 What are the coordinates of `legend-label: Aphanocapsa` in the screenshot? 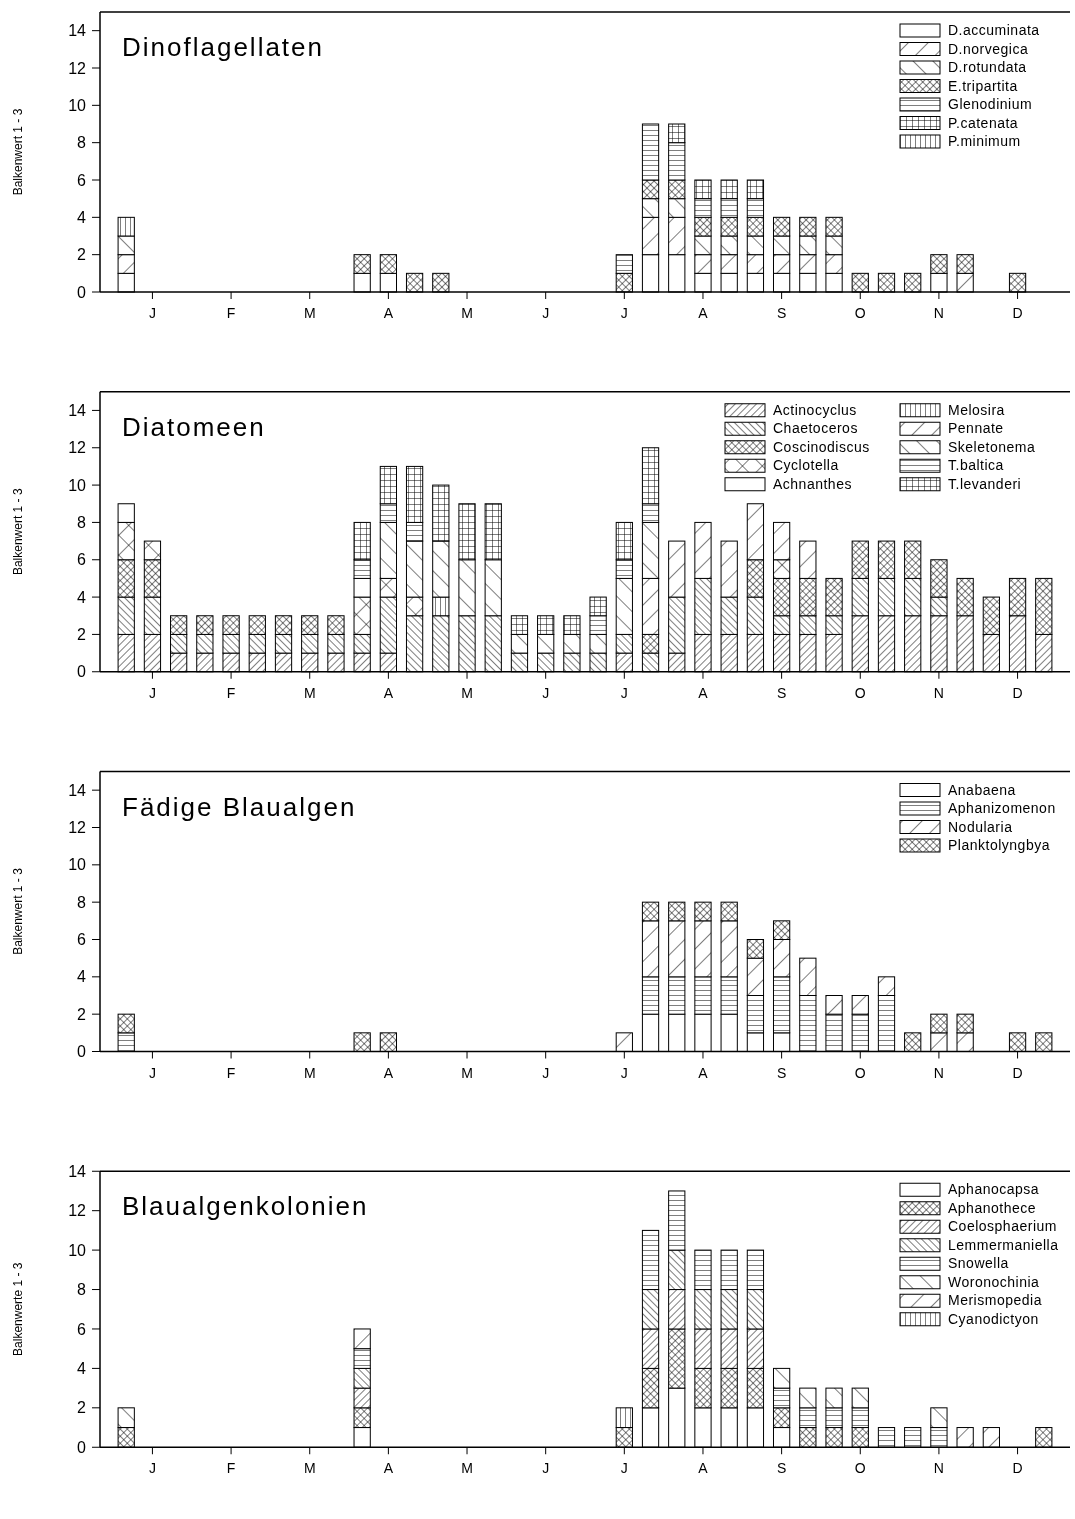 It's located at (994, 1189).